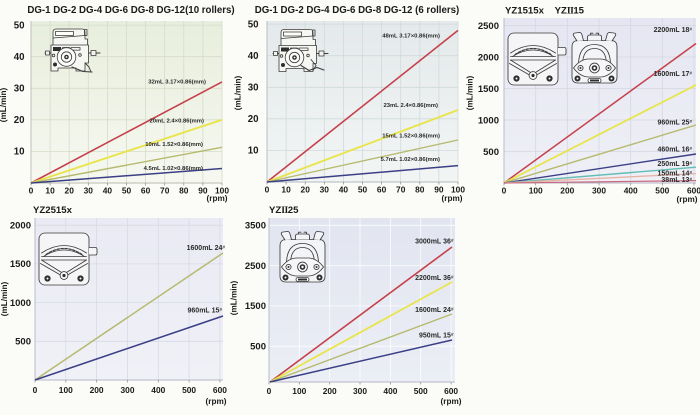 The width and height of the screenshot is (700, 415). What do you see at coordinates (284, 210) in the screenshot?
I see `svg-text: YZII25` at bounding box center [284, 210].